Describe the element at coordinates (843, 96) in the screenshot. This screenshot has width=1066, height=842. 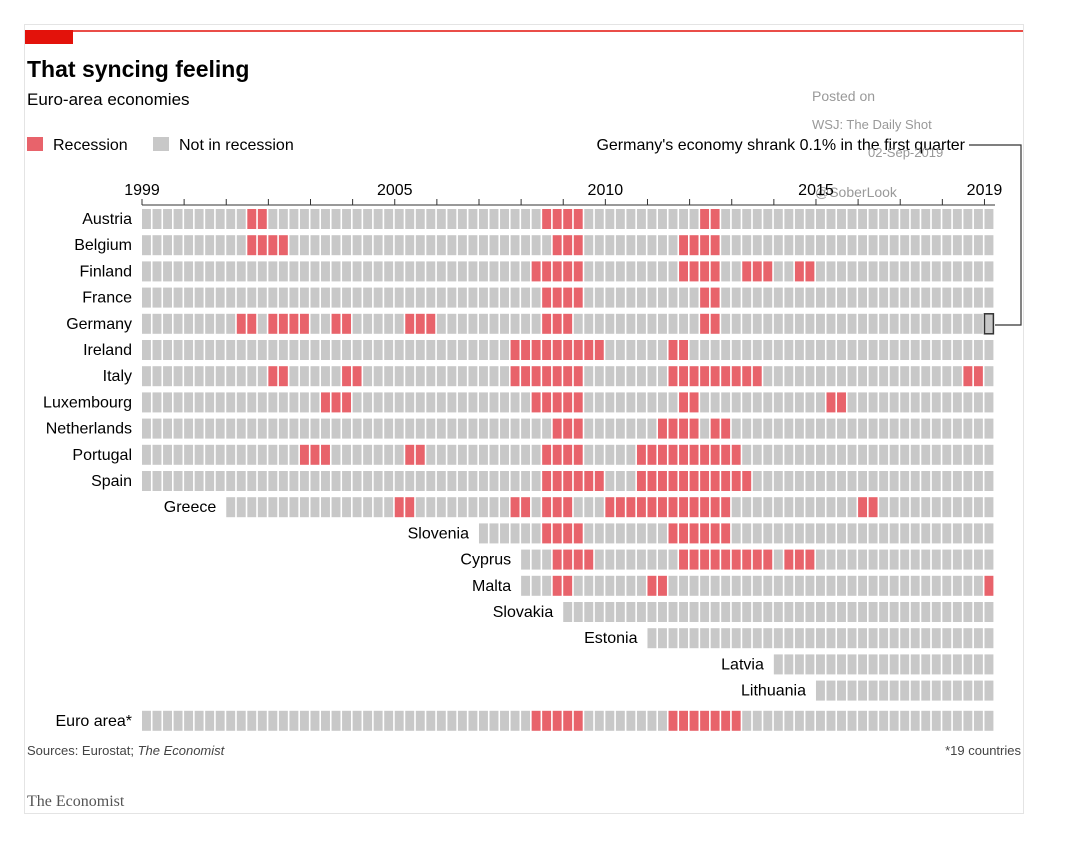
I see `watermark-posted-on: Posted on` at that location.